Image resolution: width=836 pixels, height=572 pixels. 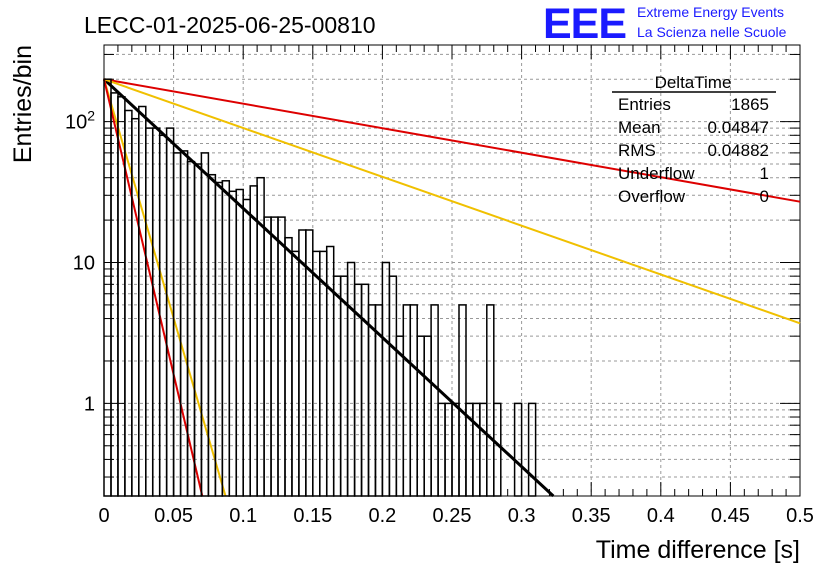 What do you see at coordinates (764, 196) in the screenshot?
I see `stats-value-overflow: 0` at bounding box center [764, 196].